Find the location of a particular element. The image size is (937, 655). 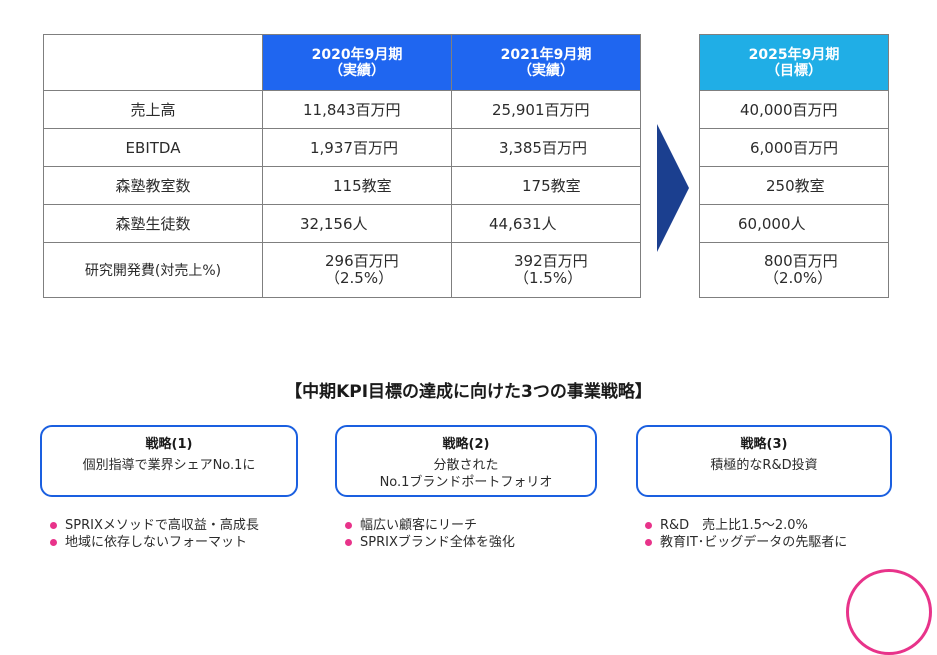

header-fy2025: 2025年9月期 （目標） is located at coordinates (794, 62).